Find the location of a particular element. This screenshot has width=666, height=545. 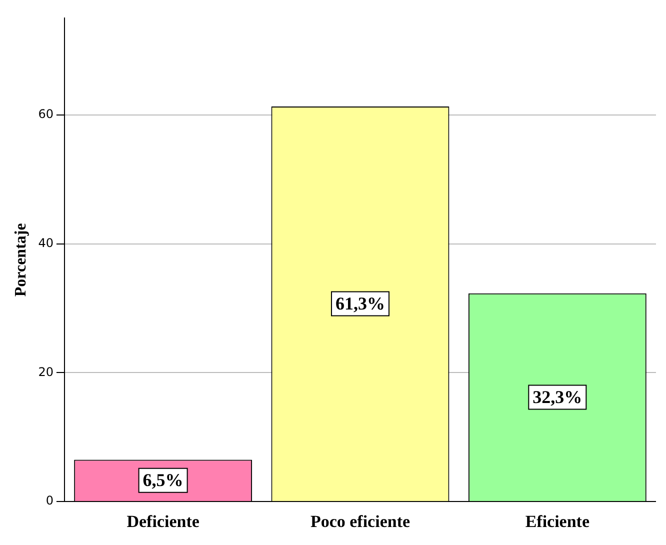

y-tick-label: 40 is located at coordinates (46, 243).